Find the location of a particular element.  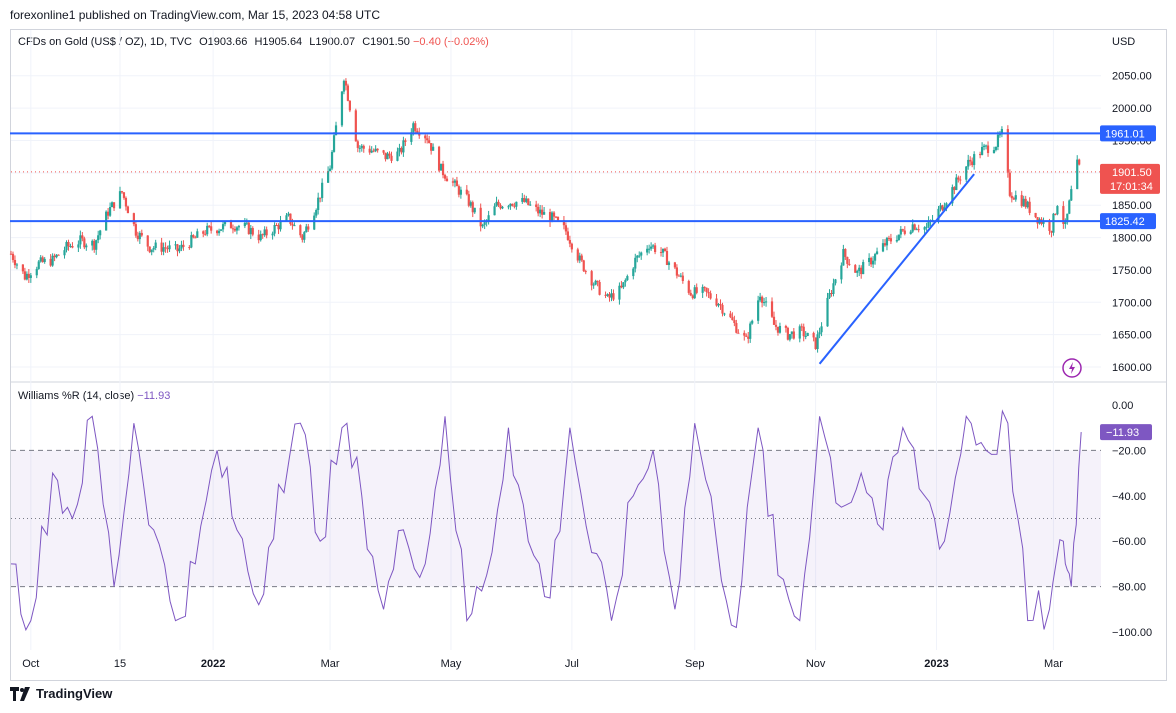

countdown-label: 17:01:34 is located at coordinates (1131, 187).